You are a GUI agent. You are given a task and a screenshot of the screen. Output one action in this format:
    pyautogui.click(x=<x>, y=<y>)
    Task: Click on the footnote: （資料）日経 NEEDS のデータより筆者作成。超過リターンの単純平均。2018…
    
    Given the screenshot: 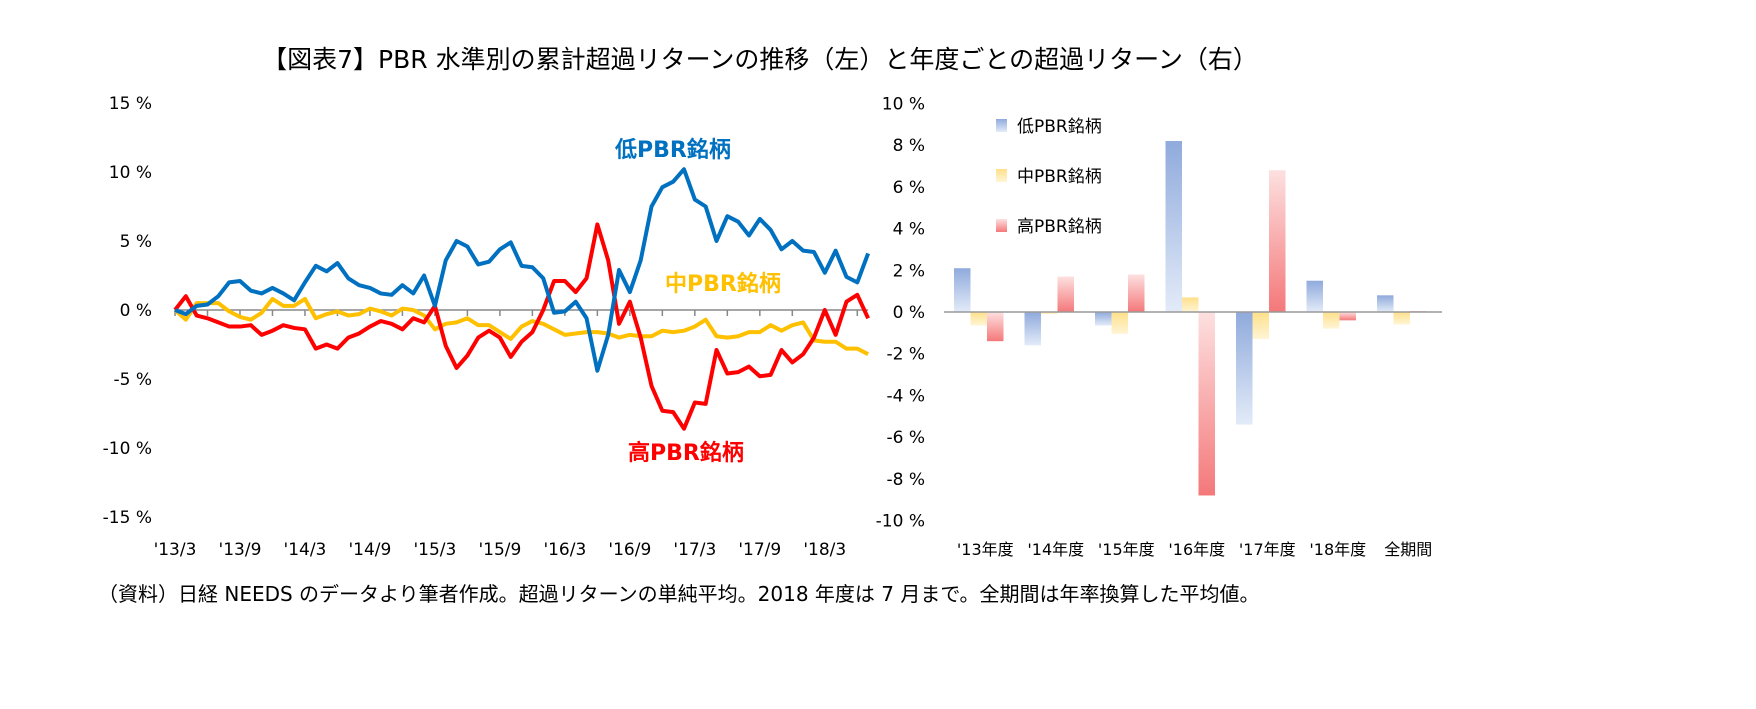 What is the action you would take?
    pyautogui.click(x=679, y=594)
    